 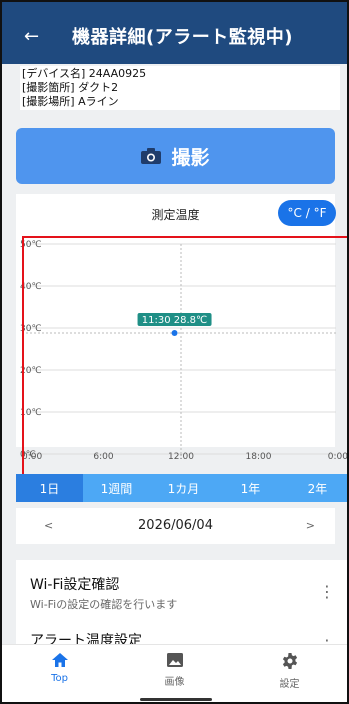 I want to click on range-tab: 1カ月, so click(x=183, y=488).